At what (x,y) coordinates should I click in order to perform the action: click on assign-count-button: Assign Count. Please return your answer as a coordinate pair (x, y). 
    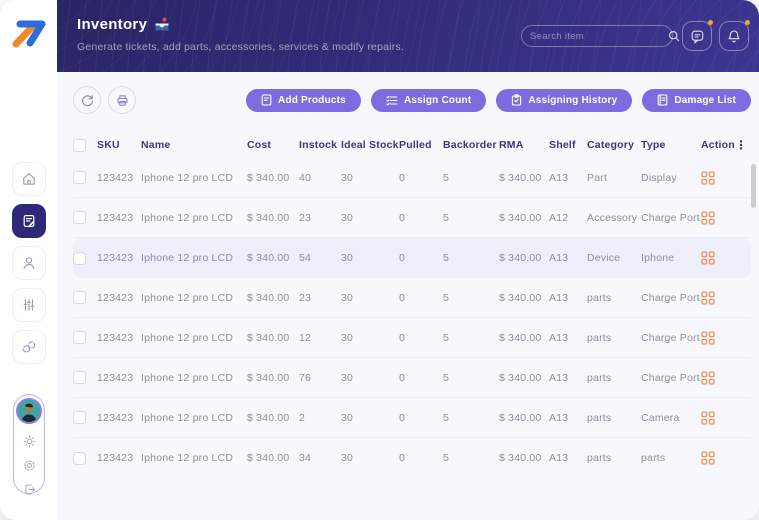
    Looking at the image, I should click on (428, 100).